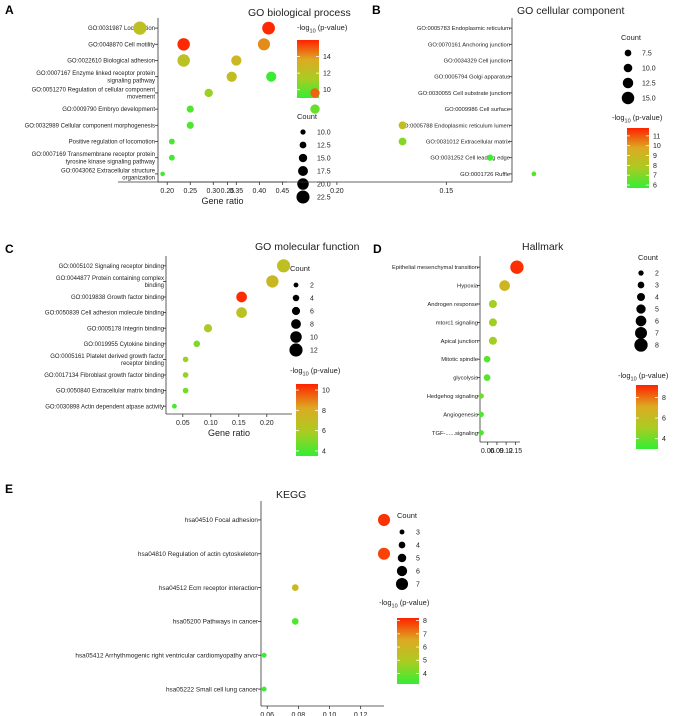 The image size is (677, 716). Describe the element at coordinates (9, 249) in the screenshot. I see `panel-letter: C` at that location.